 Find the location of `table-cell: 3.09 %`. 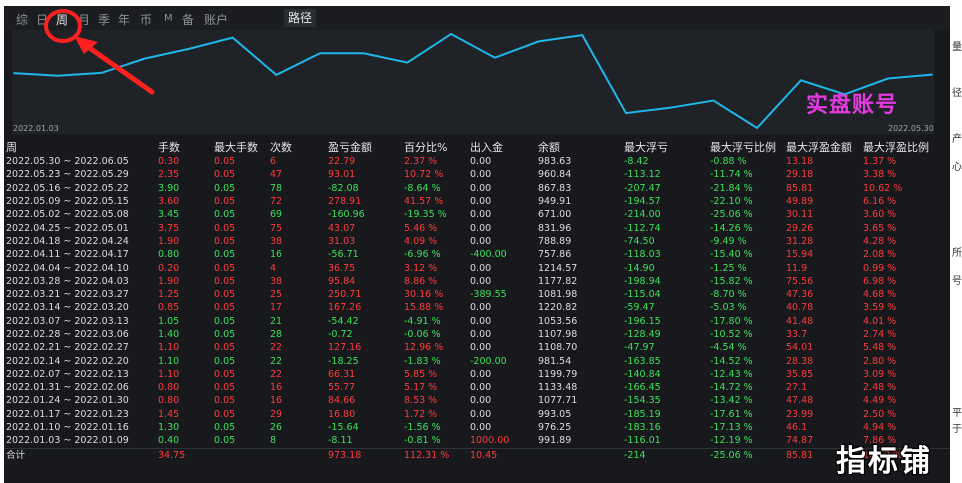

table-cell: 3.09 % is located at coordinates (880, 374).